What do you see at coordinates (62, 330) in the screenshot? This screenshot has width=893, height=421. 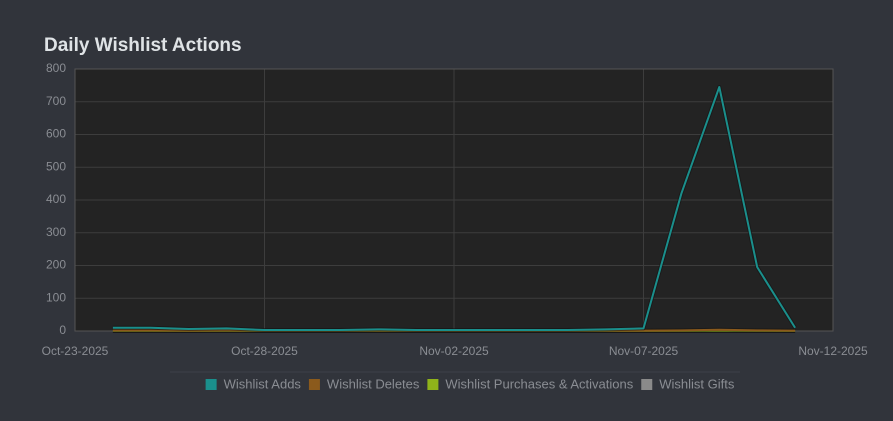 I see `y-tick-label: 0` at bounding box center [62, 330].